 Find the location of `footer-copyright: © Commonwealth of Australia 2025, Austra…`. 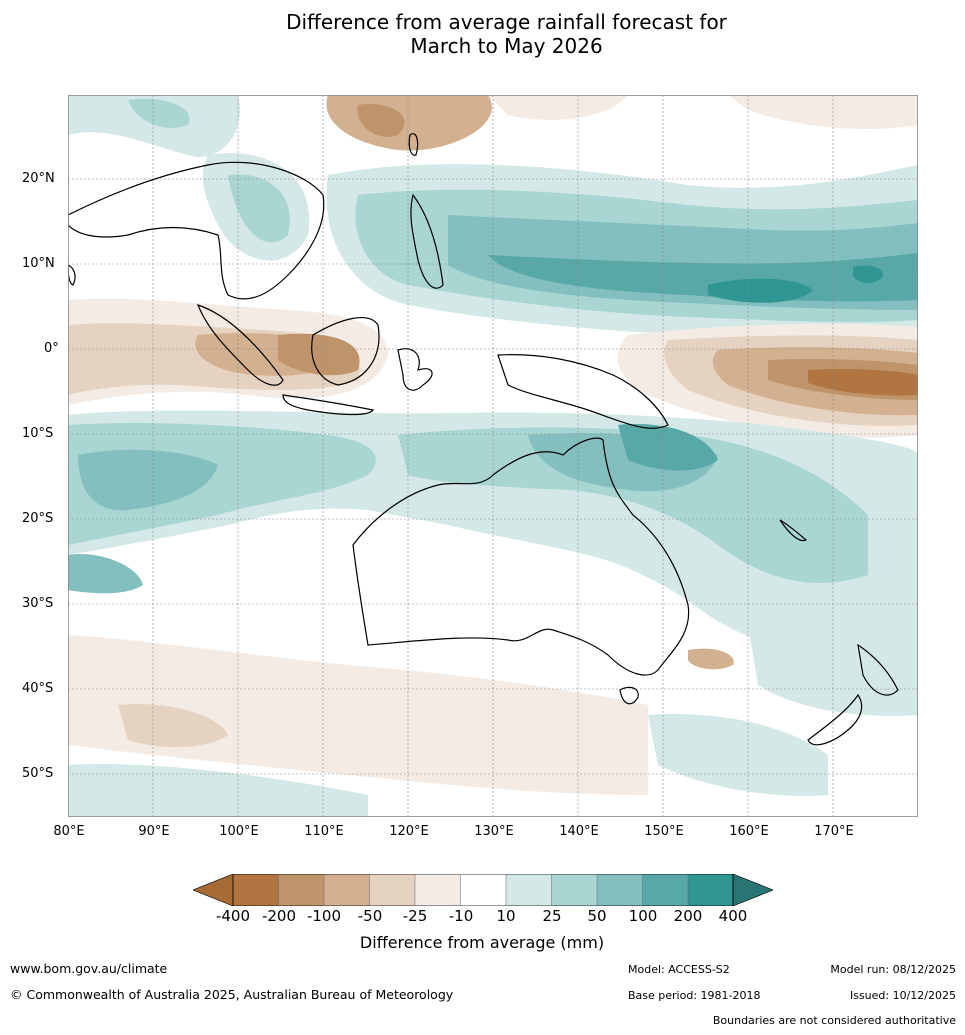

footer-copyright: © Commonwealth of Australia 2025, Austra… is located at coordinates (232, 994).